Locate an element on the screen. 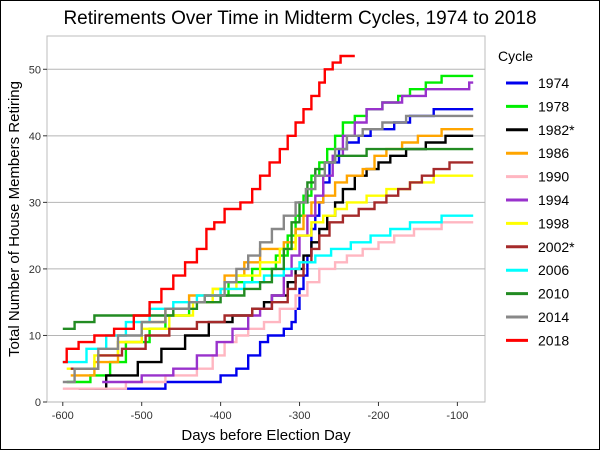  x-tick-label: -500 is located at coordinates (142, 416).